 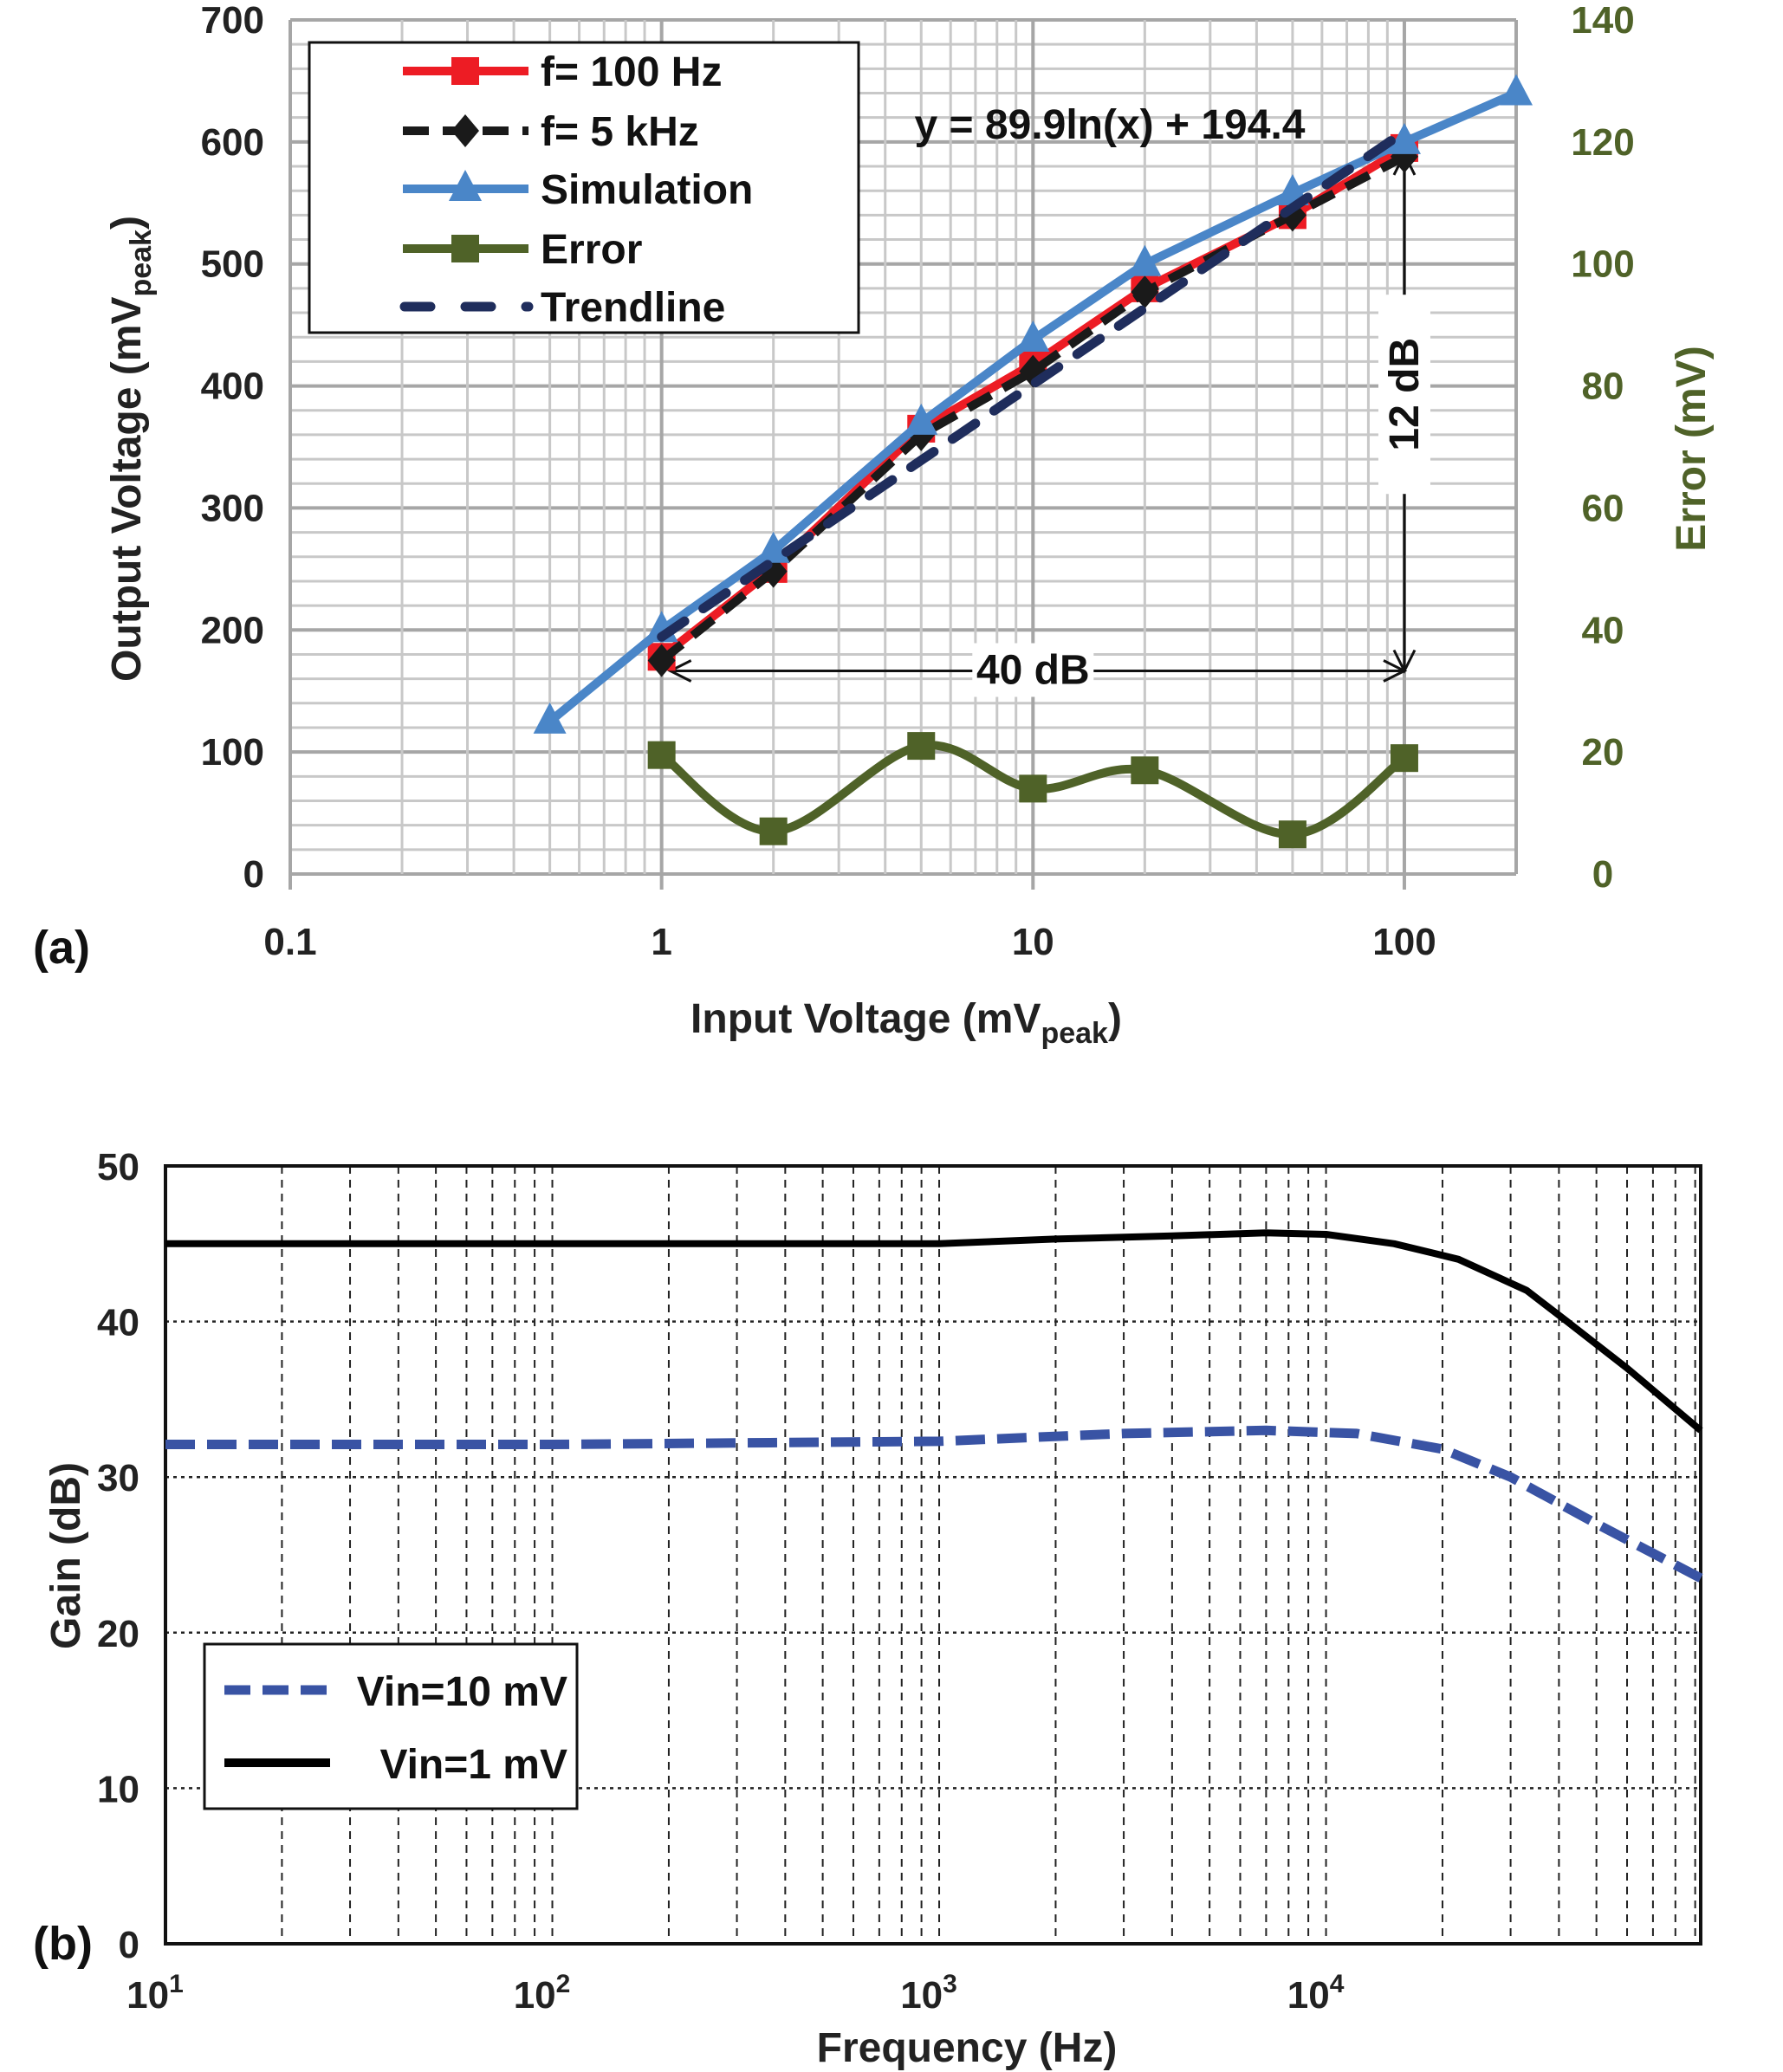 I want to click on trendline-equation: y = 89.9ln(x) + 194.4, so click(x=1111, y=125).